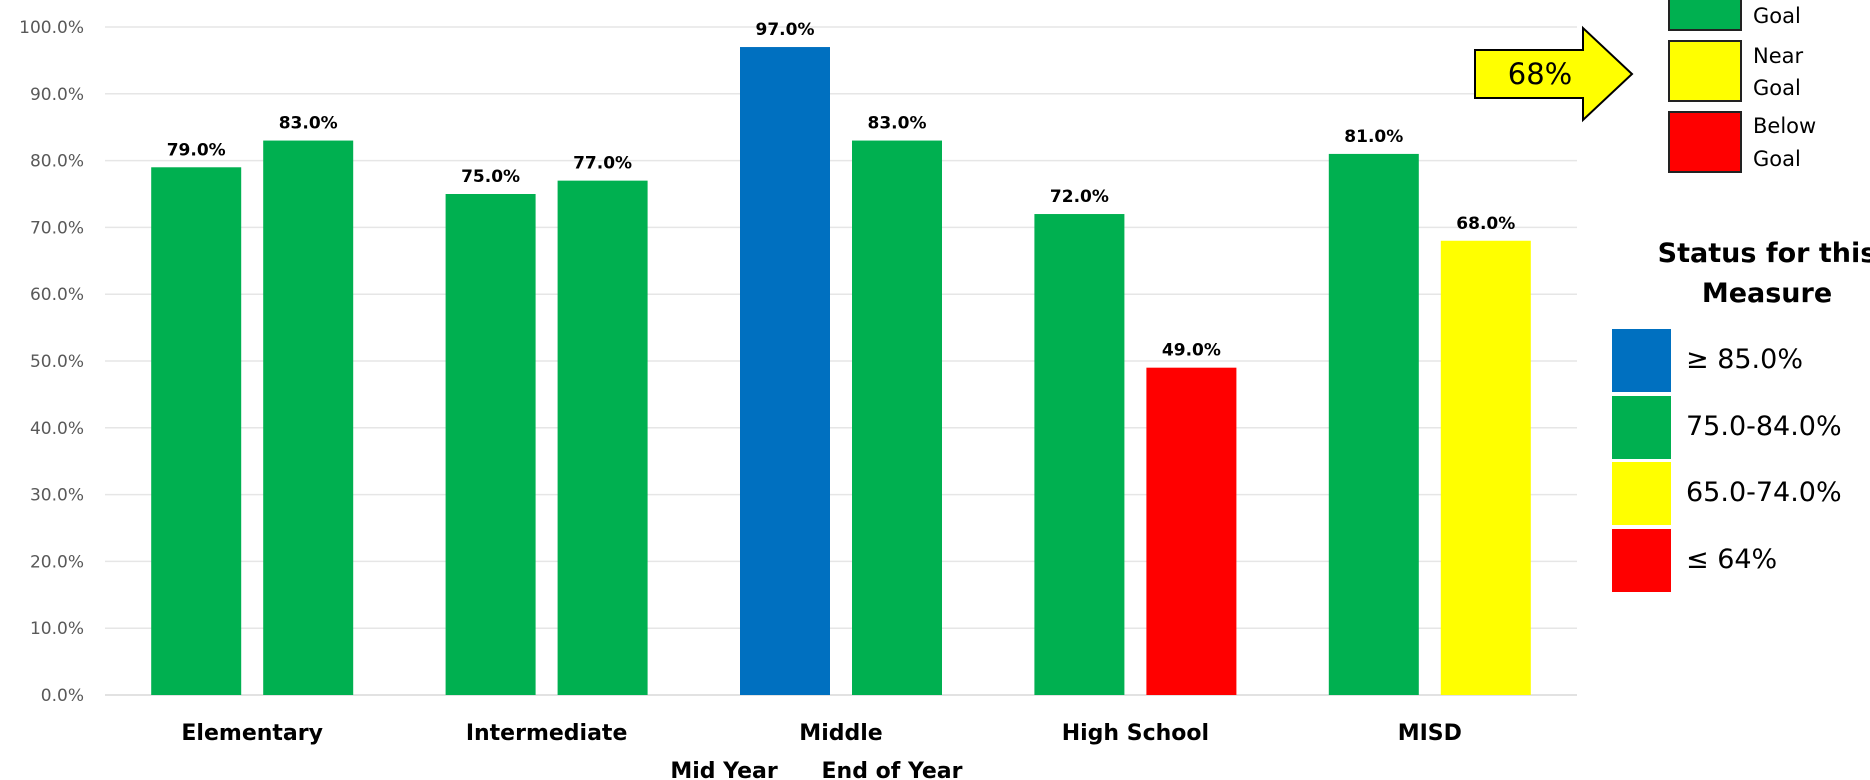 Image resolution: width=1870 pixels, height=780 pixels. What do you see at coordinates (840, 733) in the screenshot?
I see `x-tick-label: Middle` at bounding box center [840, 733].